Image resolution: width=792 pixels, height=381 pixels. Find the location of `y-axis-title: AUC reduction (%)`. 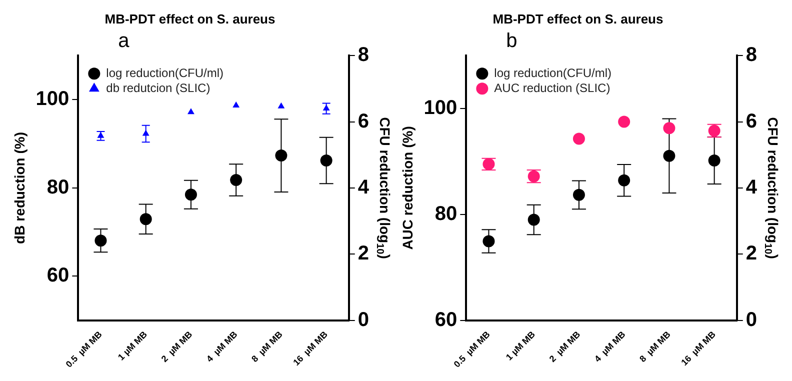

y-axis-title: AUC reduction (%) is located at coordinates (407, 188).